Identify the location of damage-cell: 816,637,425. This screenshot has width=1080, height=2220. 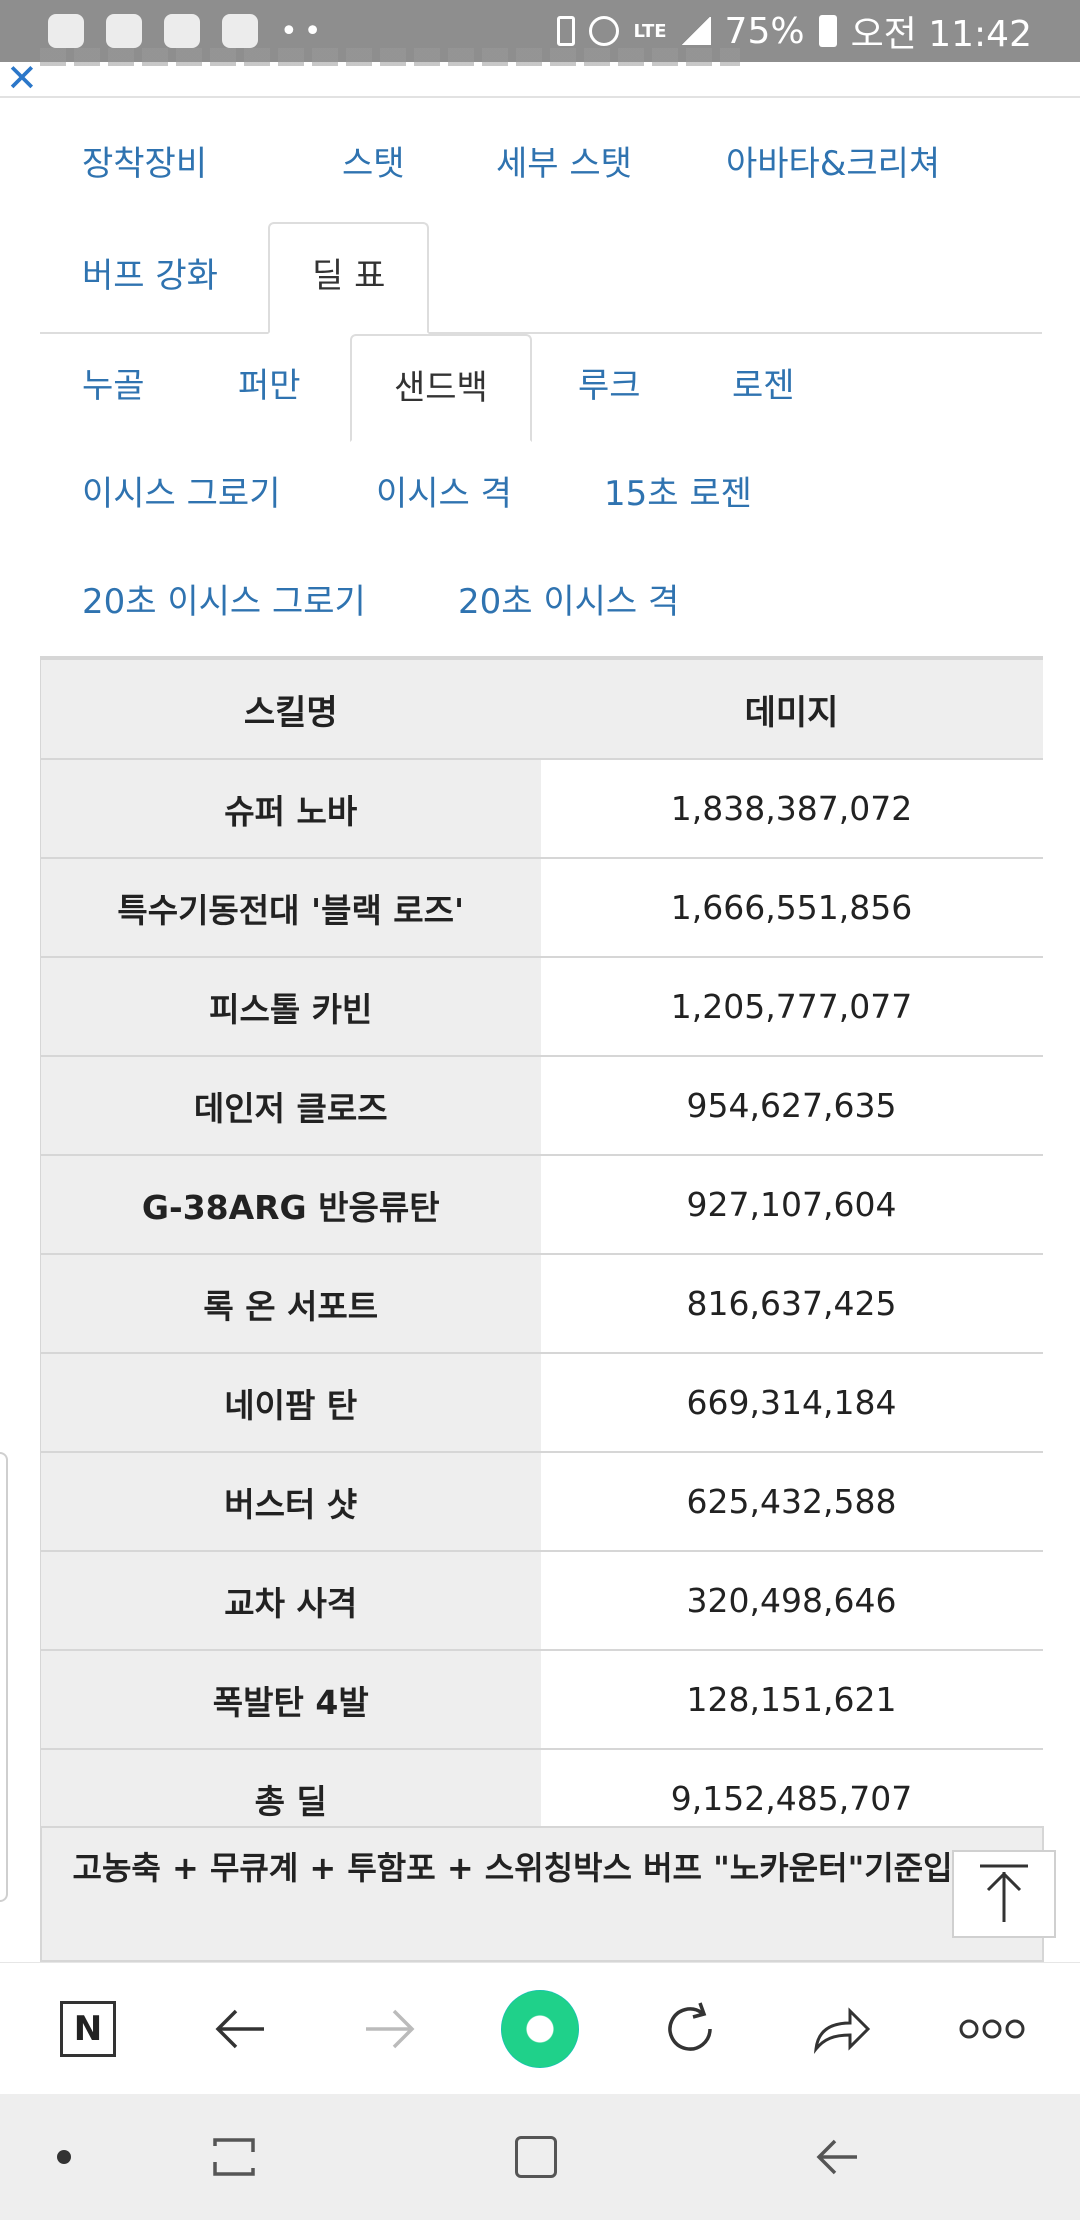
(791, 1304).